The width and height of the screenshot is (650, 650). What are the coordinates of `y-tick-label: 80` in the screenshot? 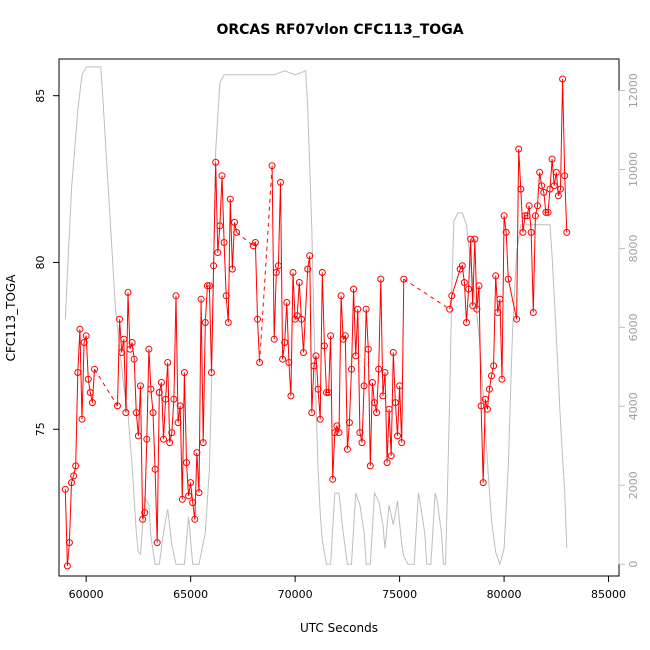 It's located at (40, 262).